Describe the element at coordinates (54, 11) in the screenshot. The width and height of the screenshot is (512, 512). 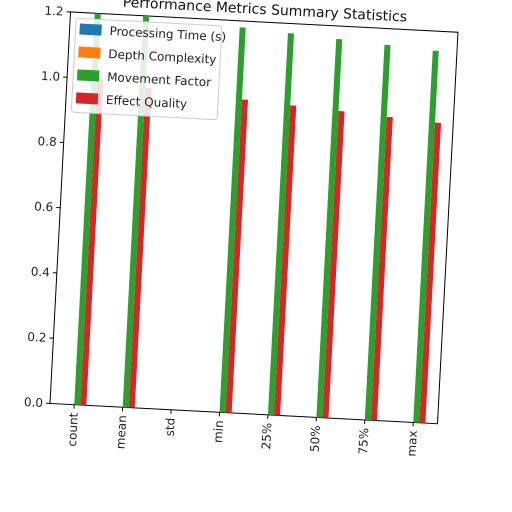
I see `y-tick-label: 1.2` at that location.